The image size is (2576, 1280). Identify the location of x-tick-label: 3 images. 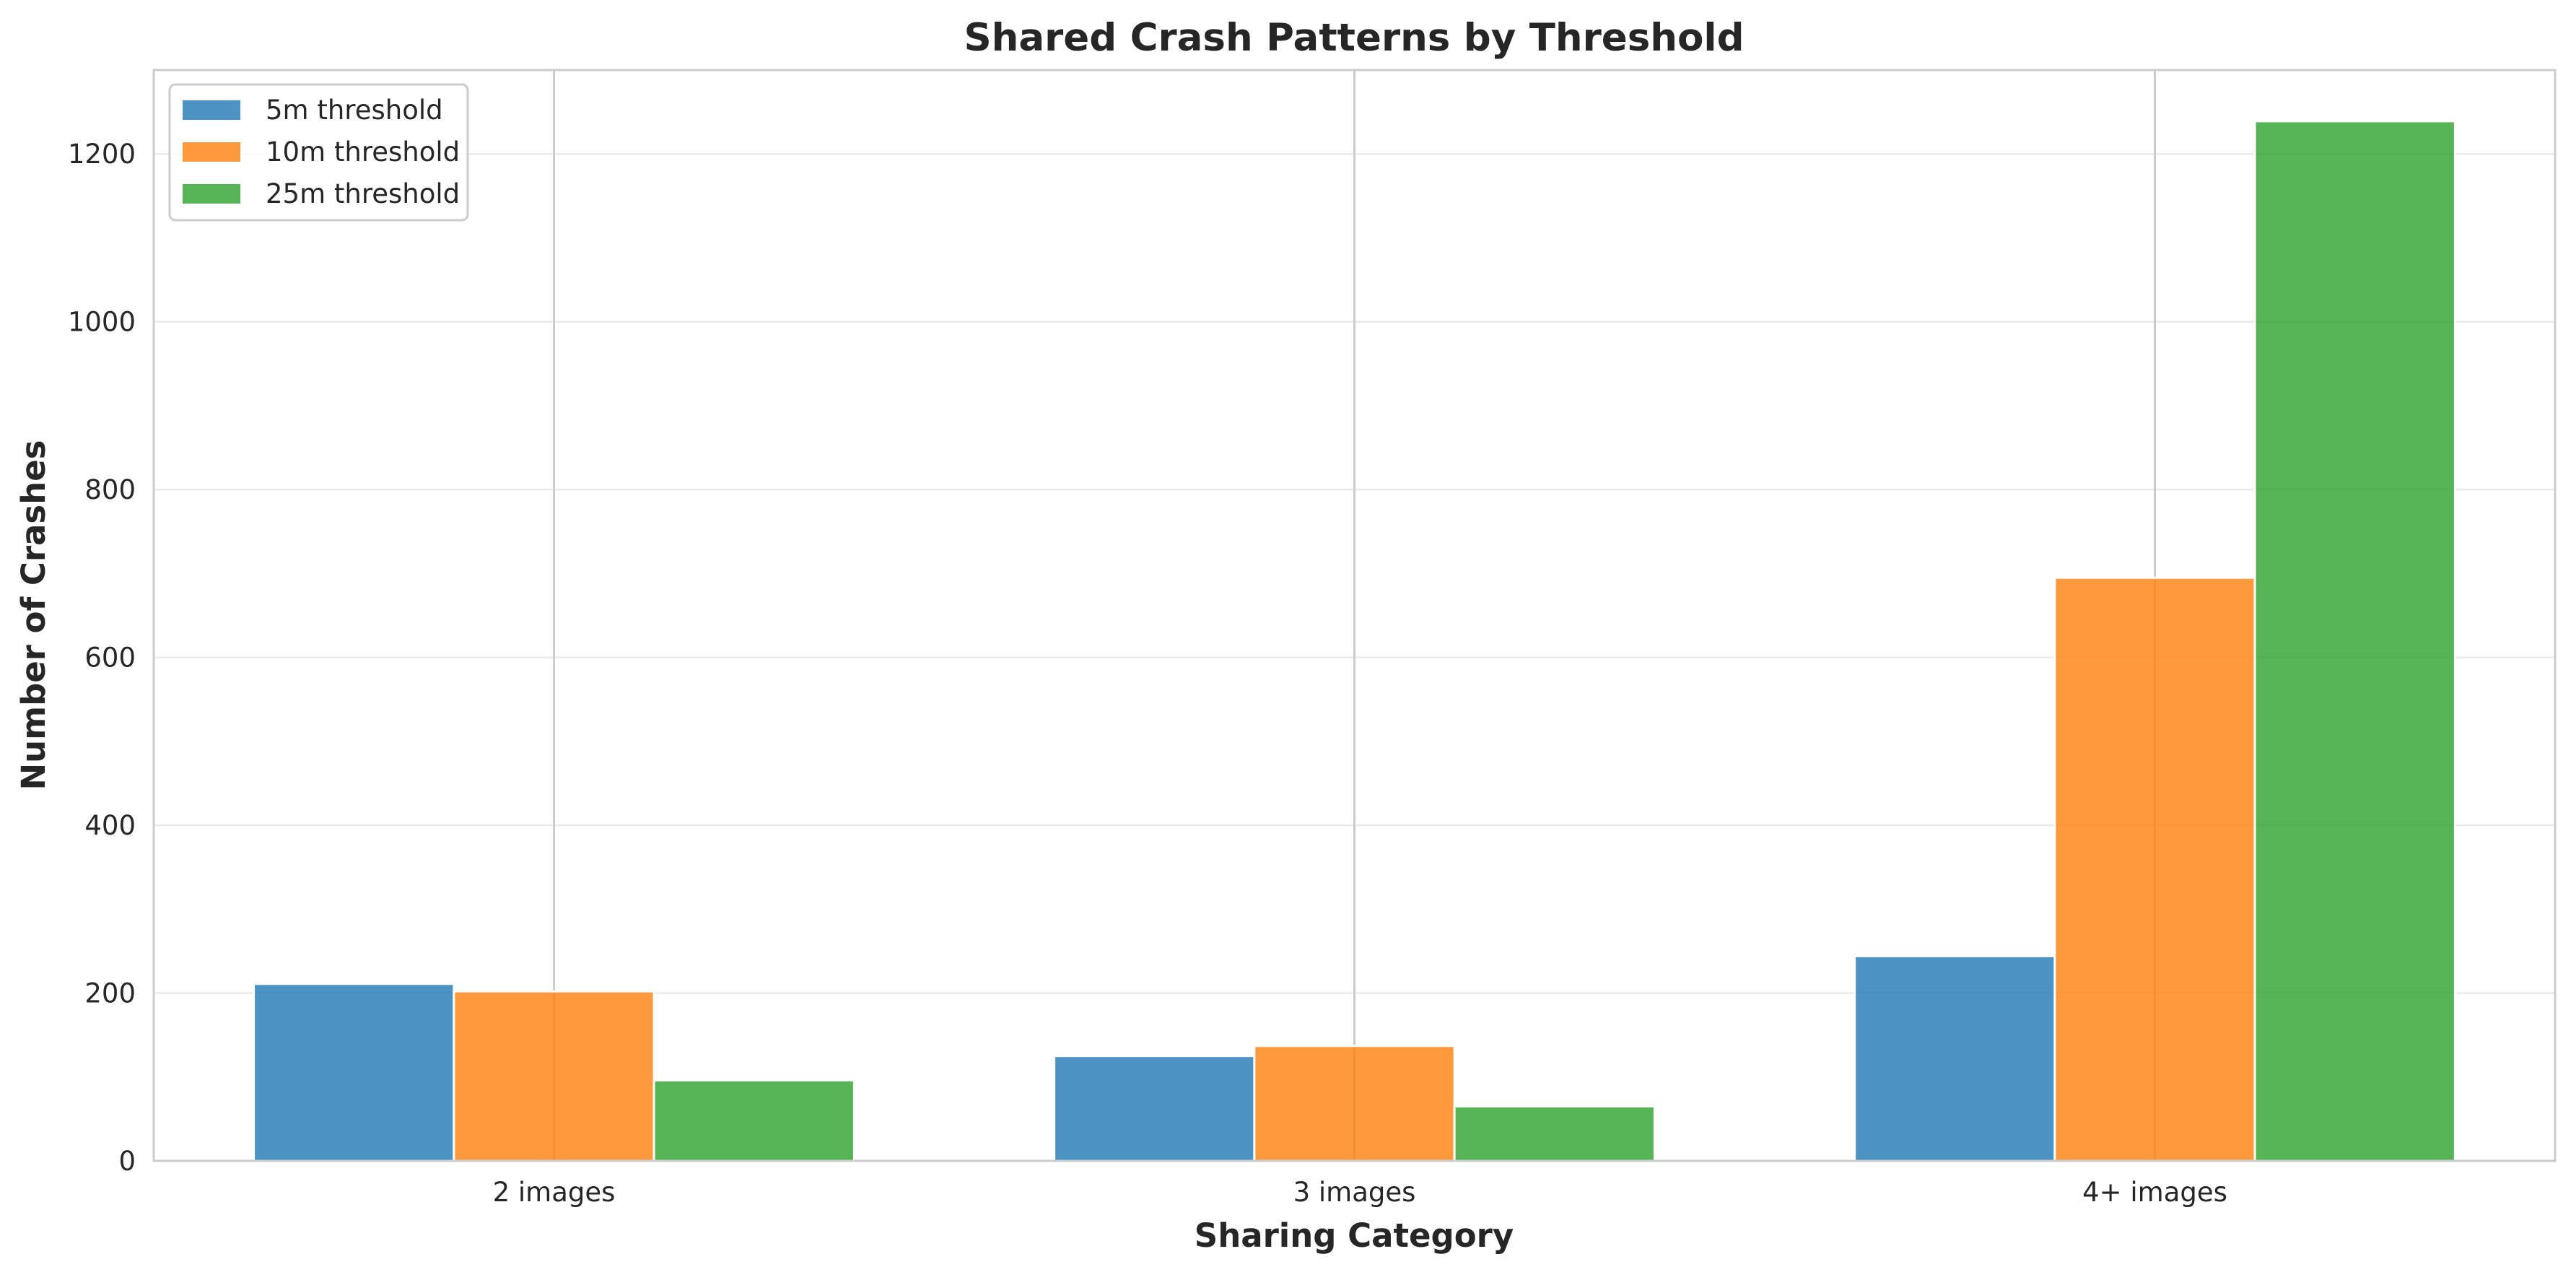
(1354, 1192).